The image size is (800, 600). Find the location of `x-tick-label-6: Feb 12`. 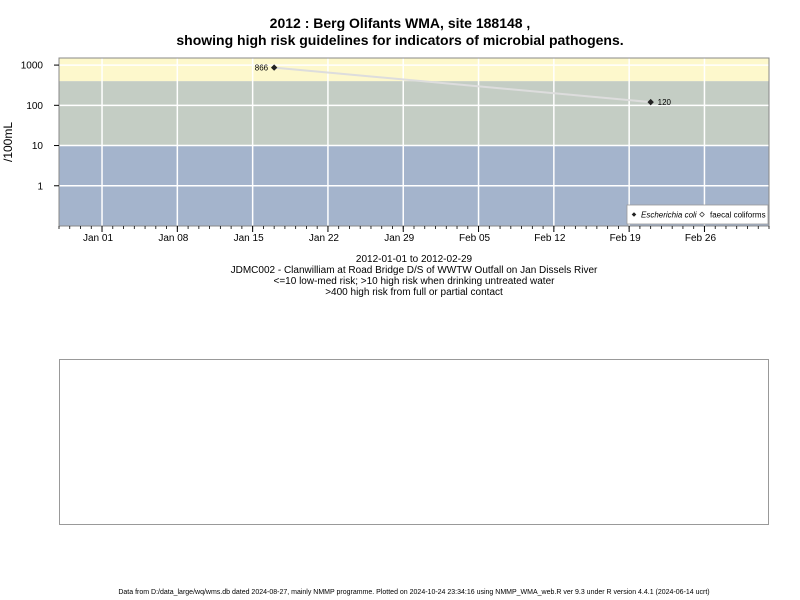

x-tick-label-6: Feb 12 is located at coordinates (550, 238).